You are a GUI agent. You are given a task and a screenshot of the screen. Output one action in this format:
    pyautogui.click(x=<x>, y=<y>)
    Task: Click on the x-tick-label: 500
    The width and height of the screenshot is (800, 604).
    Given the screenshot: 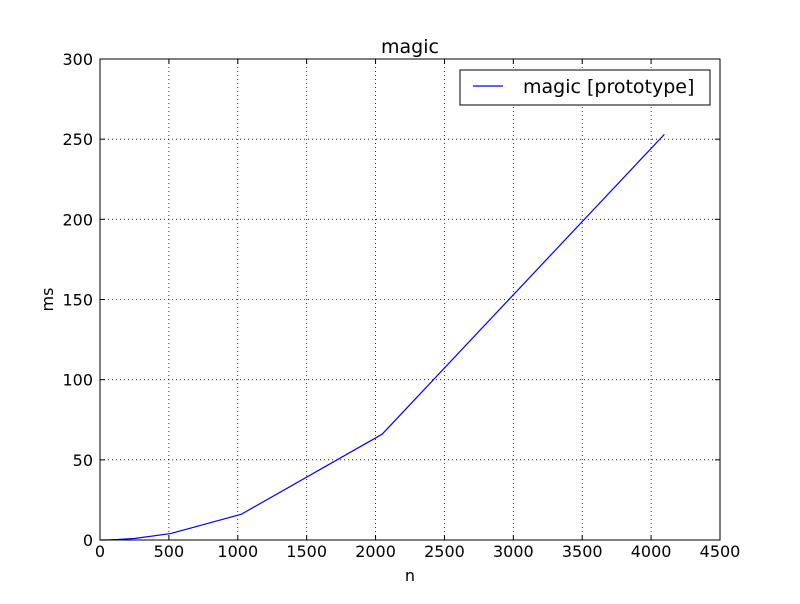 What is the action you would take?
    pyautogui.click(x=169, y=551)
    